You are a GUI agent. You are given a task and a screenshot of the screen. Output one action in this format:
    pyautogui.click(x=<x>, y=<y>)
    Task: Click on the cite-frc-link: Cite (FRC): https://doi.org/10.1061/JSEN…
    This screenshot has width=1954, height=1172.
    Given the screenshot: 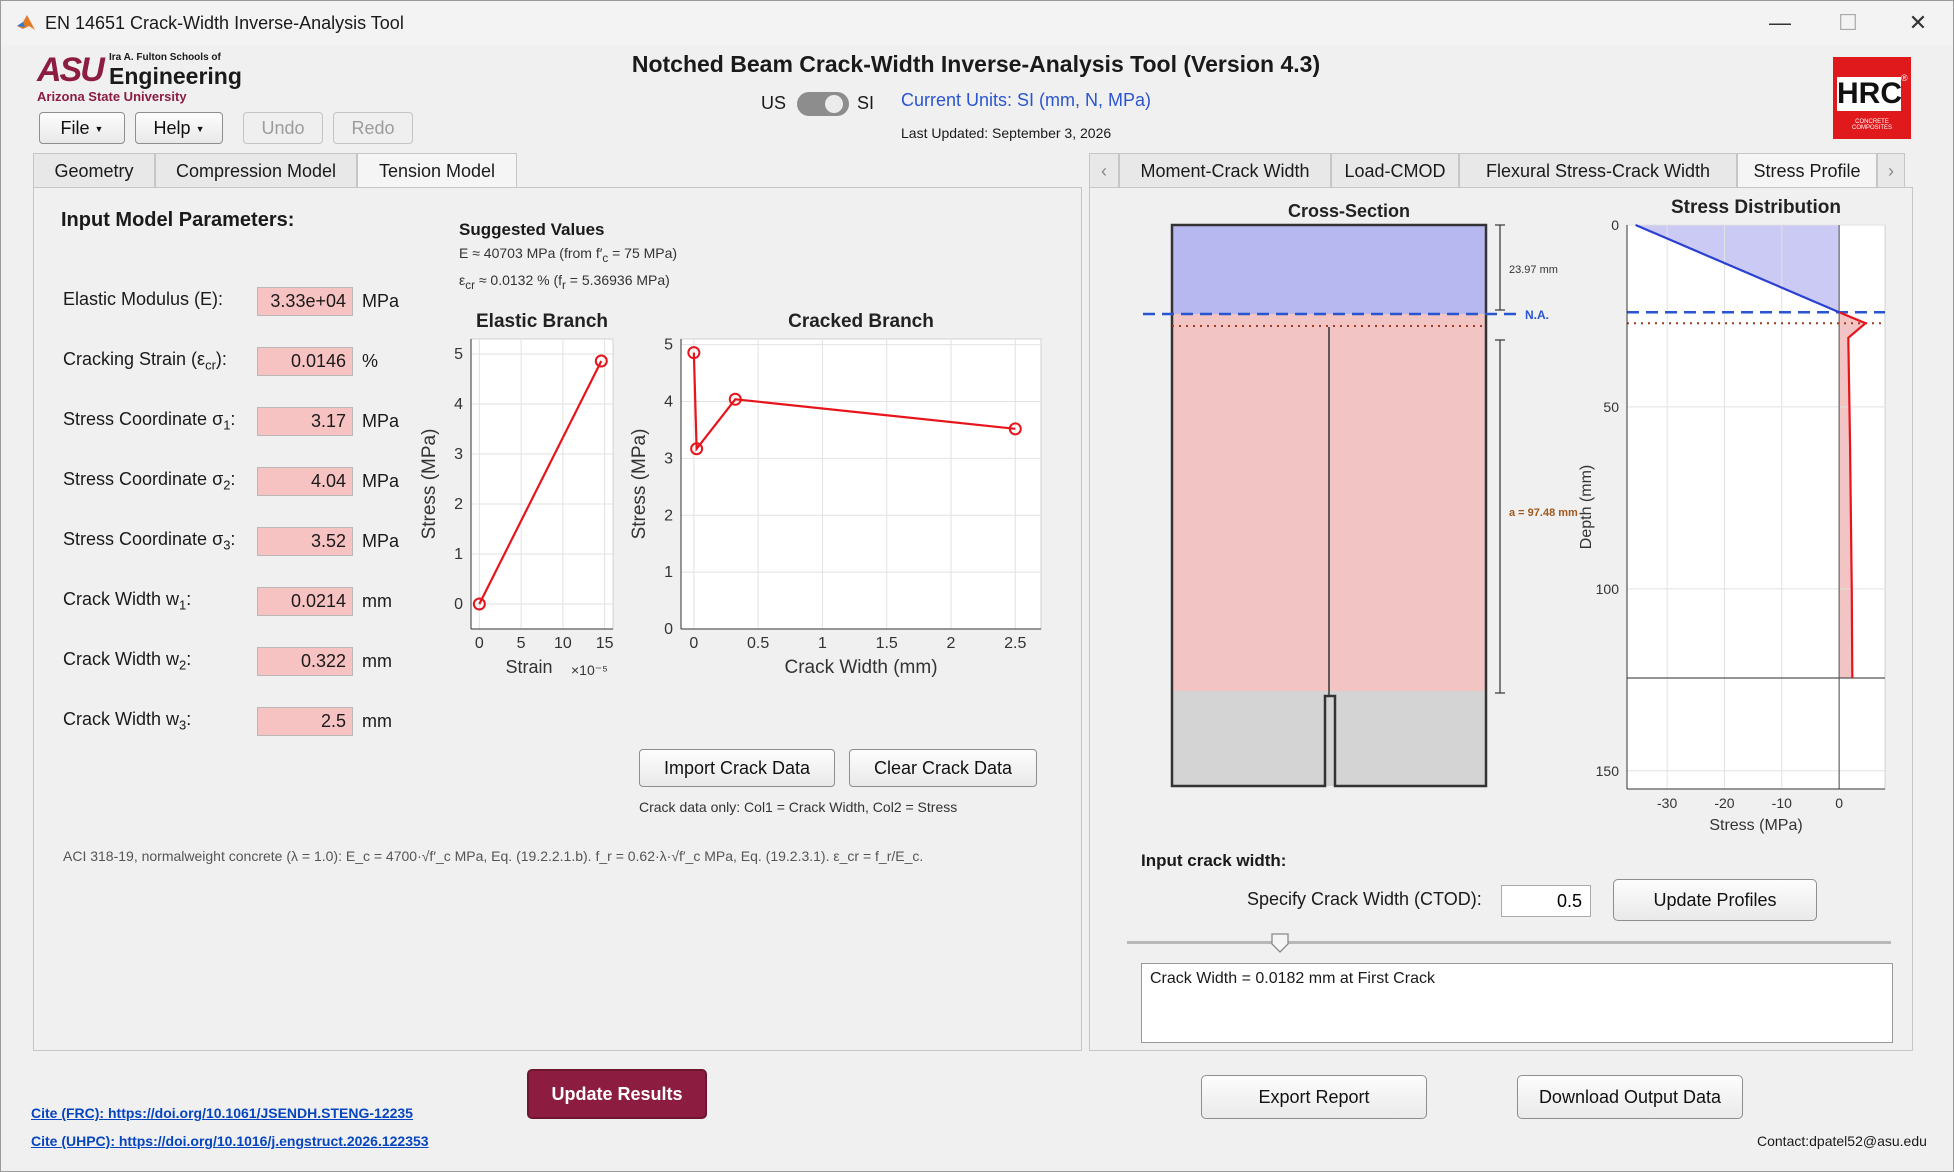 What is the action you would take?
    pyautogui.click(x=222, y=1113)
    